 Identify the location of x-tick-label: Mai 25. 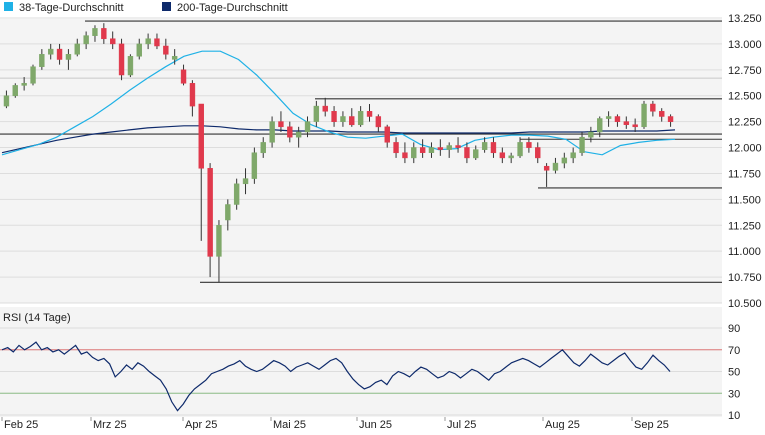
(289, 424).